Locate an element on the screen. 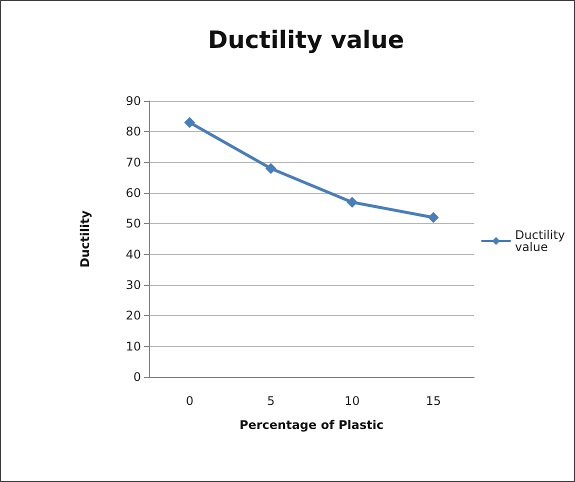 The image size is (575, 482). x-tick-label: 5 is located at coordinates (271, 401).